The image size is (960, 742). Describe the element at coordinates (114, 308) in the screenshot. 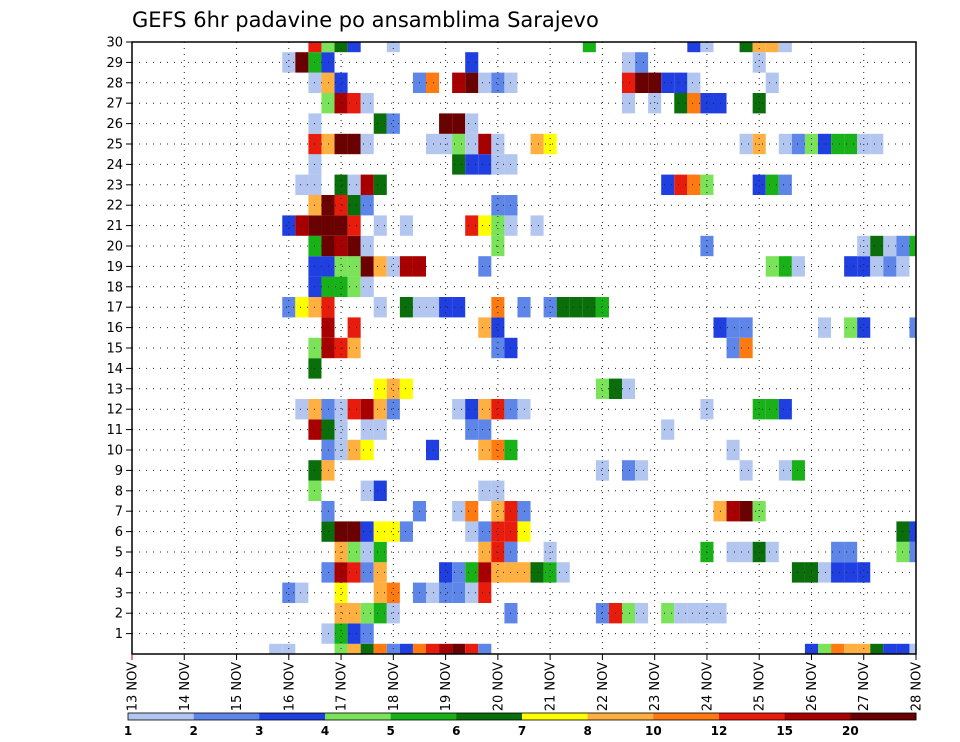

I see `y-tick-label: 17` at that location.